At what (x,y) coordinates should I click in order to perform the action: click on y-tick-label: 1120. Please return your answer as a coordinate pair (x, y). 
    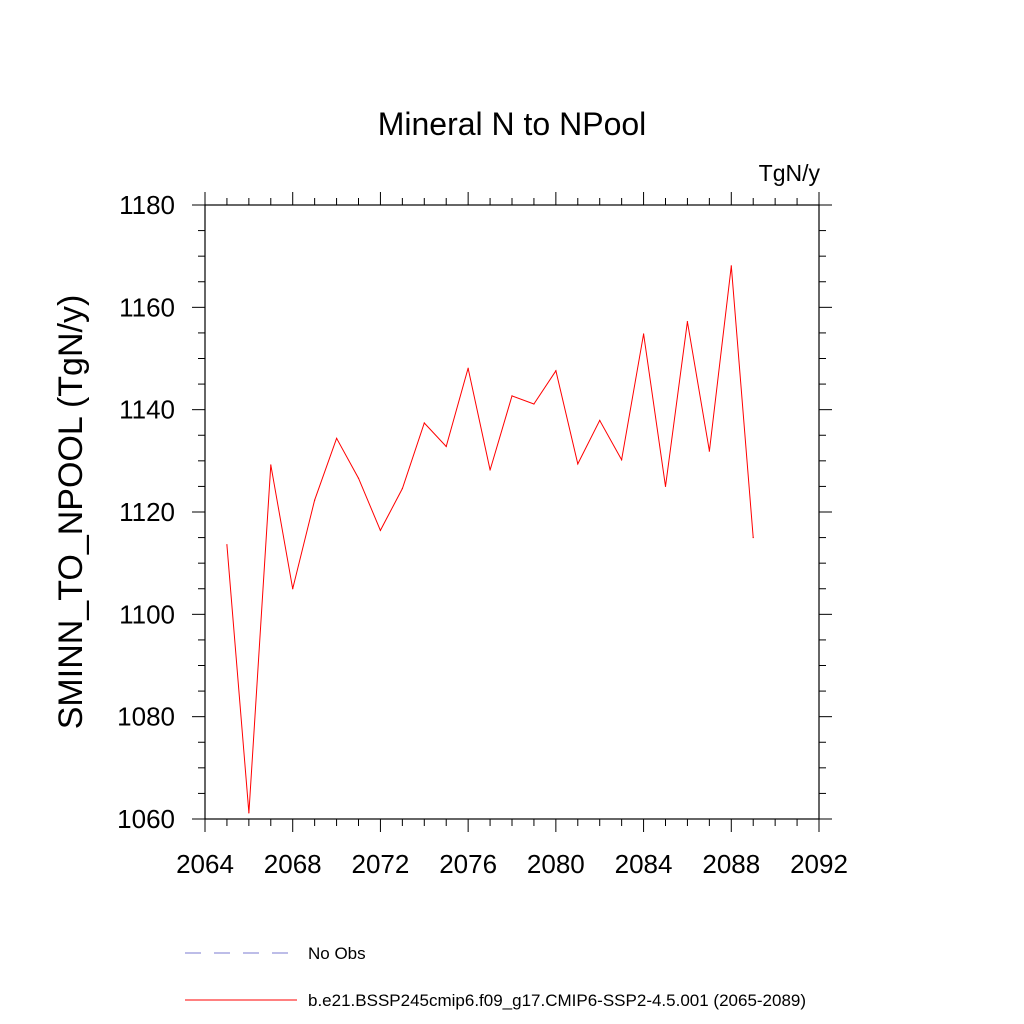
    Looking at the image, I should click on (147, 512).